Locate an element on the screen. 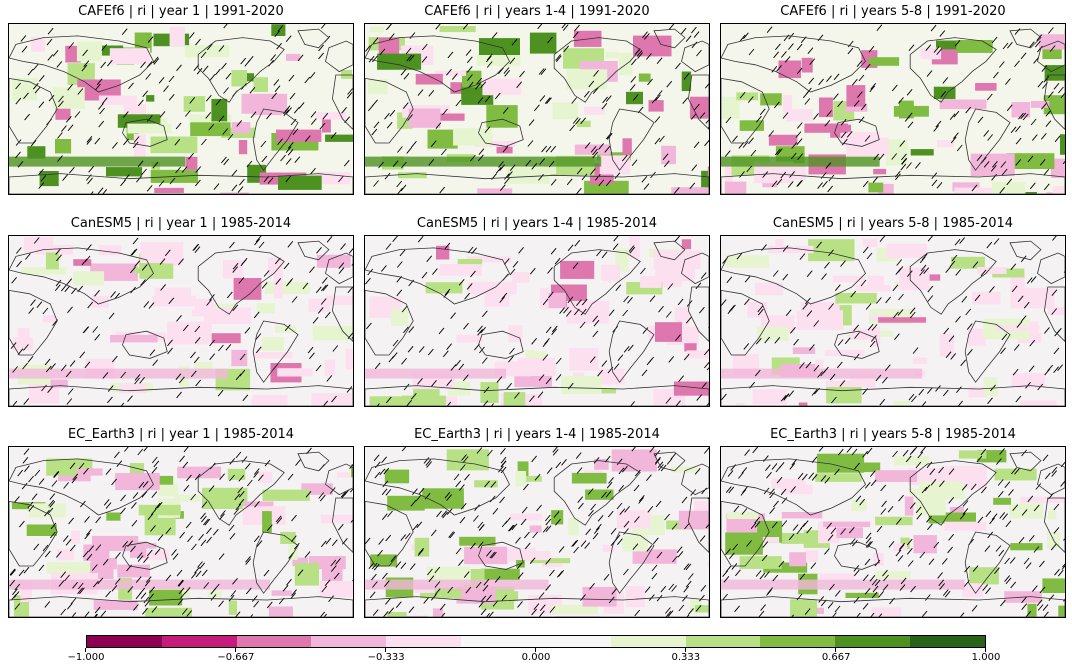  field-band is located at coordinates (483, 161).